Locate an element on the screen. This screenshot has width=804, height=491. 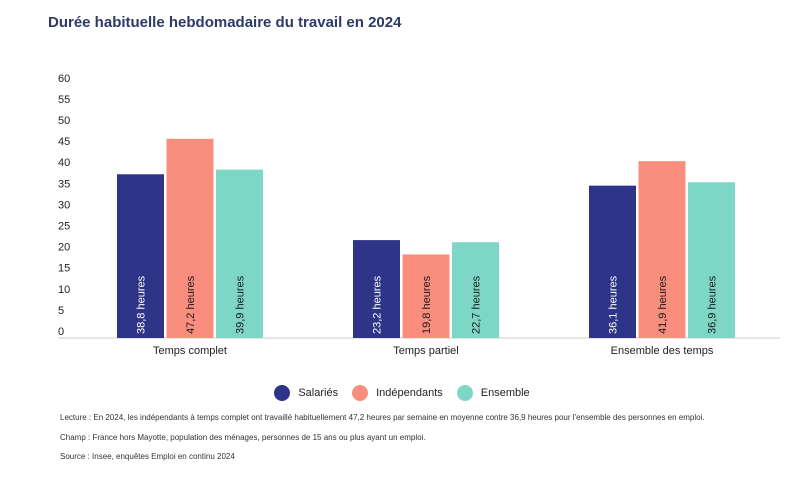
x-category-label: Temps partiel is located at coordinates (425, 351).